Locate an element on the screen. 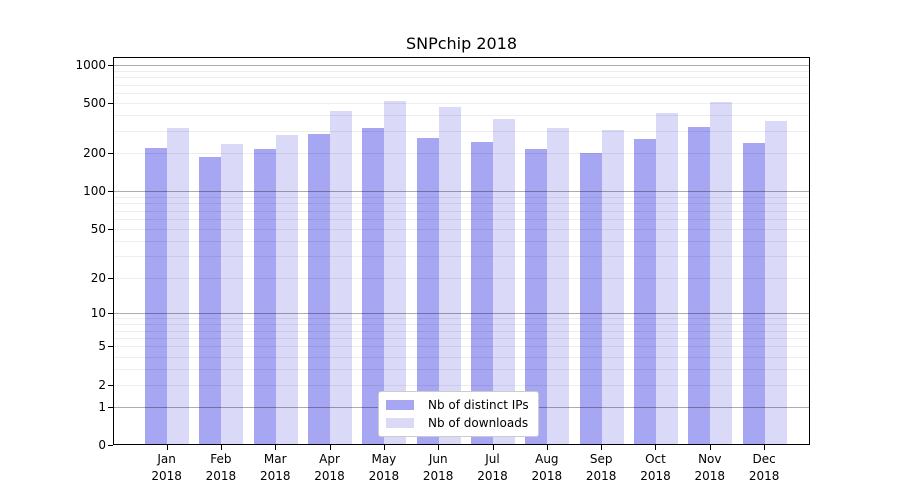 The image size is (900, 500). bar-downloads-oct is located at coordinates (666, 278).